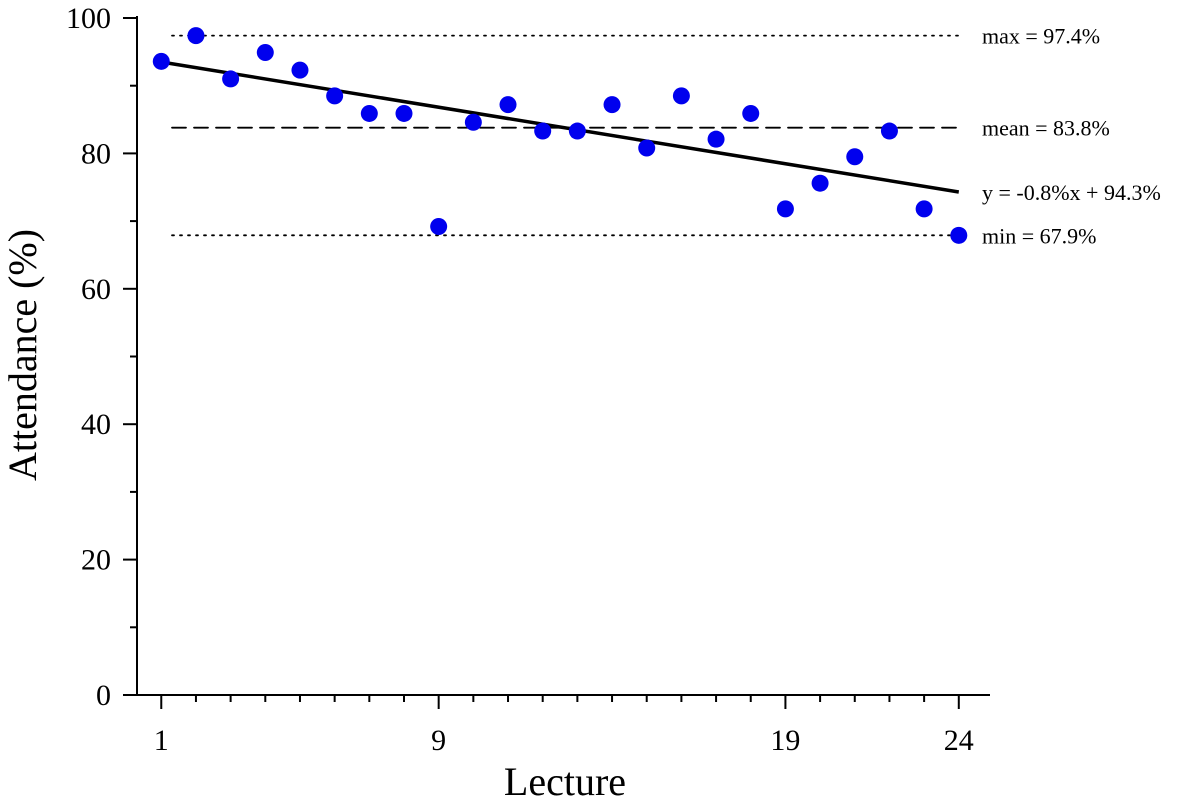 The height and width of the screenshot is (800, 1200). Describe the element at coordinates (22, 355) in the screenshot. I see `y-axis-title: Attendance (%)` at that location.